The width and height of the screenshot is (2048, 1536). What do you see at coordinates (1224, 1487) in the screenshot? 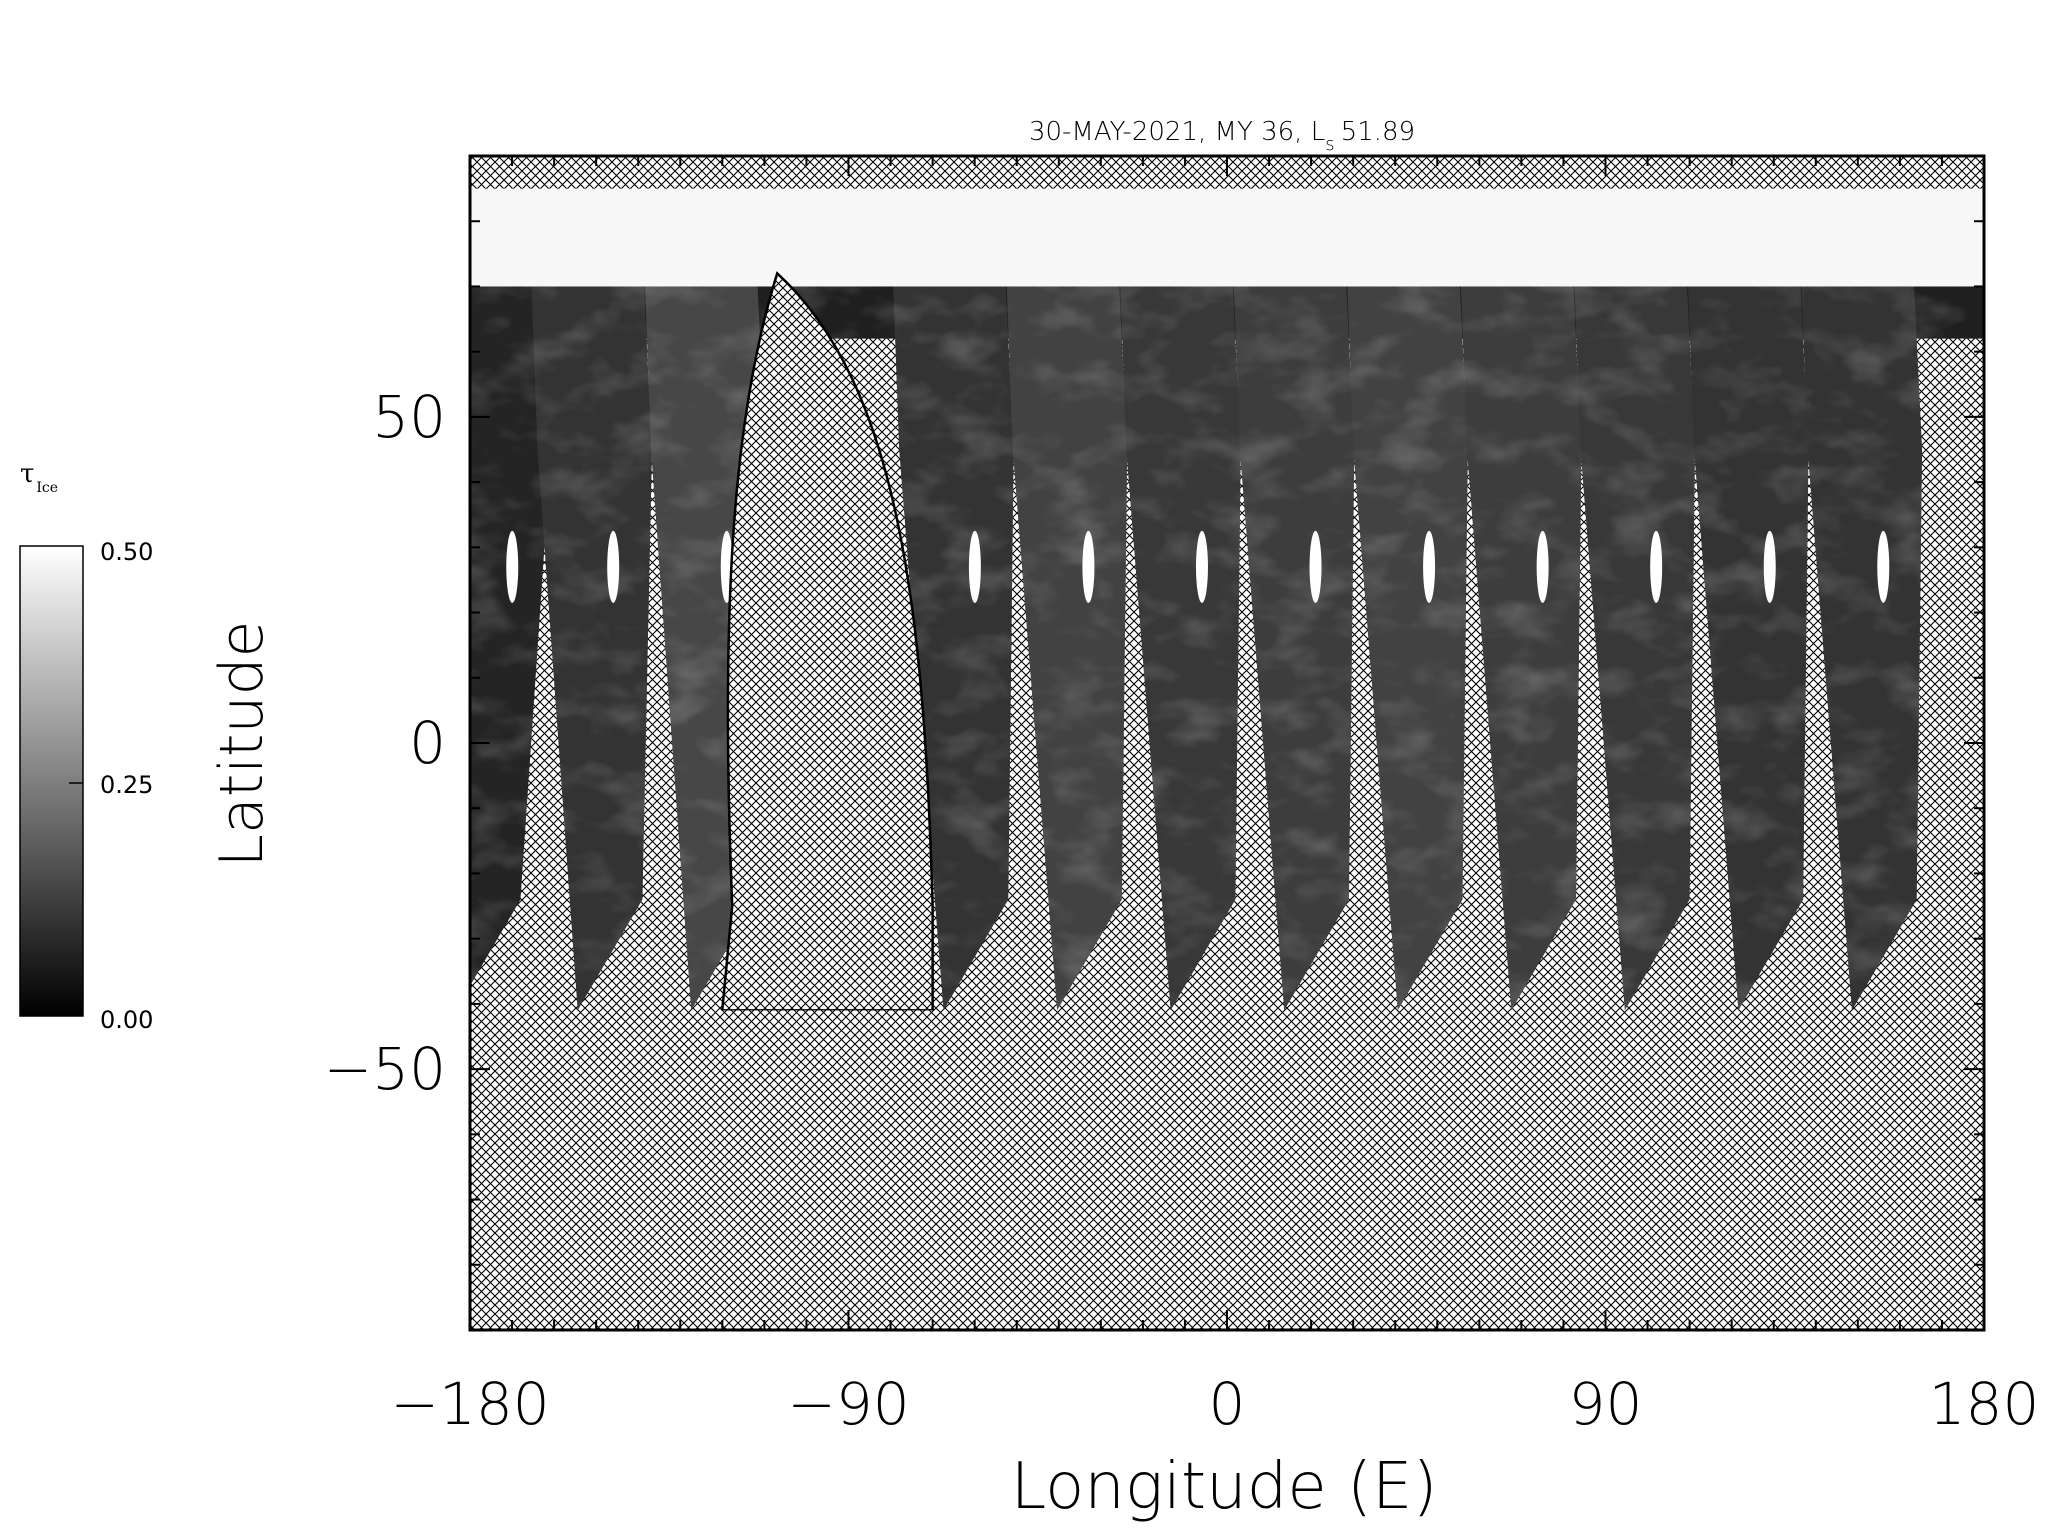
I see `x-axis-label: Longitude (E)` at bounding box center [1224, 1487].